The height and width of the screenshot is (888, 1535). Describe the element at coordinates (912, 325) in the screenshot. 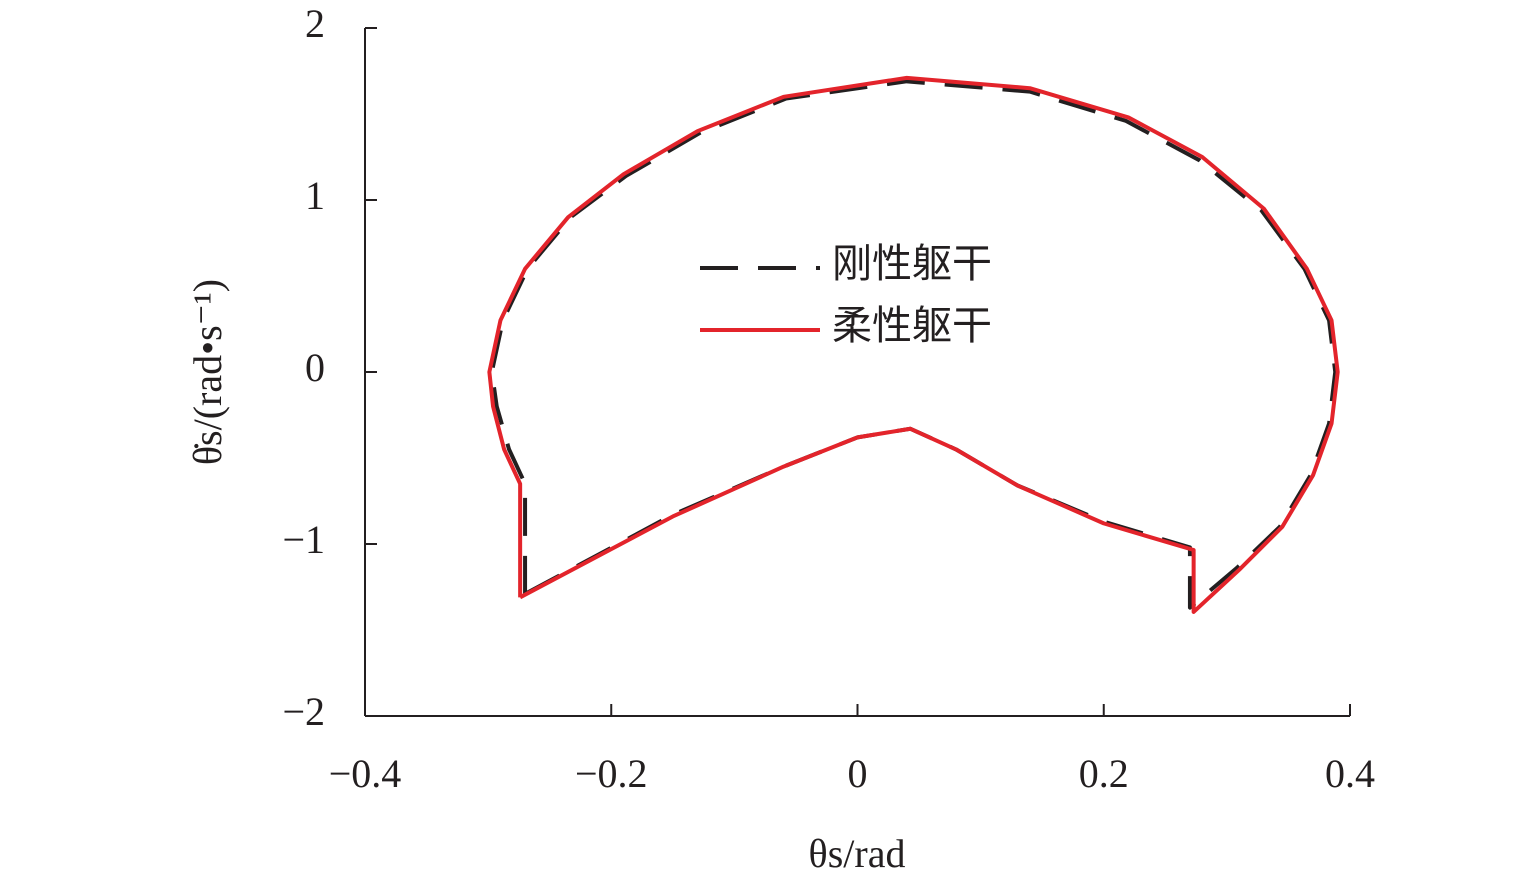

I see `legend-label: 柔性躯干` at that location.